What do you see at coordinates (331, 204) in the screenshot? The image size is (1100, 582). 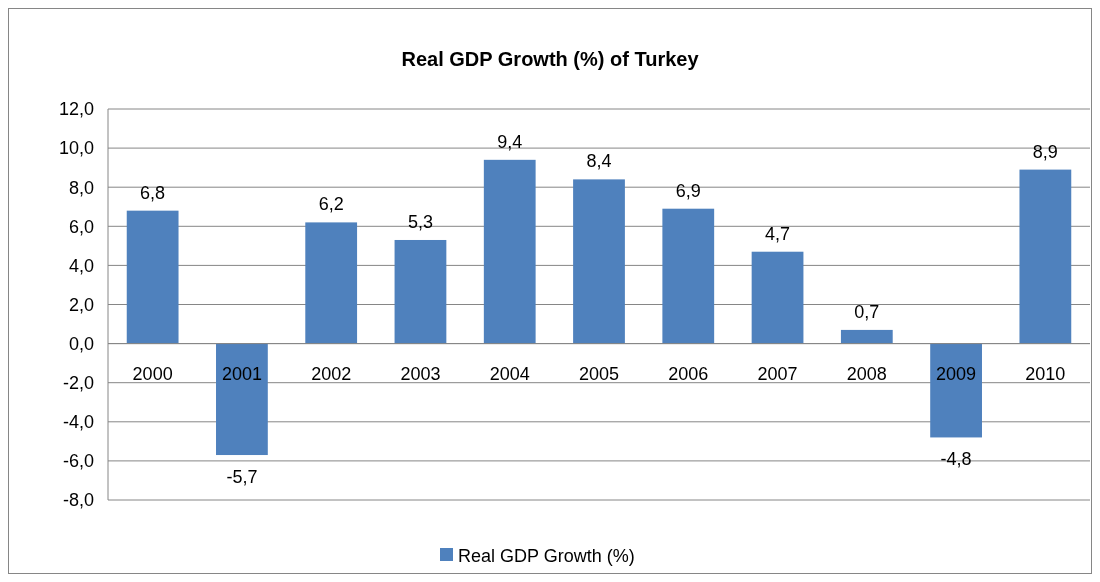 I see `data-label: 6,2` at bounding box center [331, 204].